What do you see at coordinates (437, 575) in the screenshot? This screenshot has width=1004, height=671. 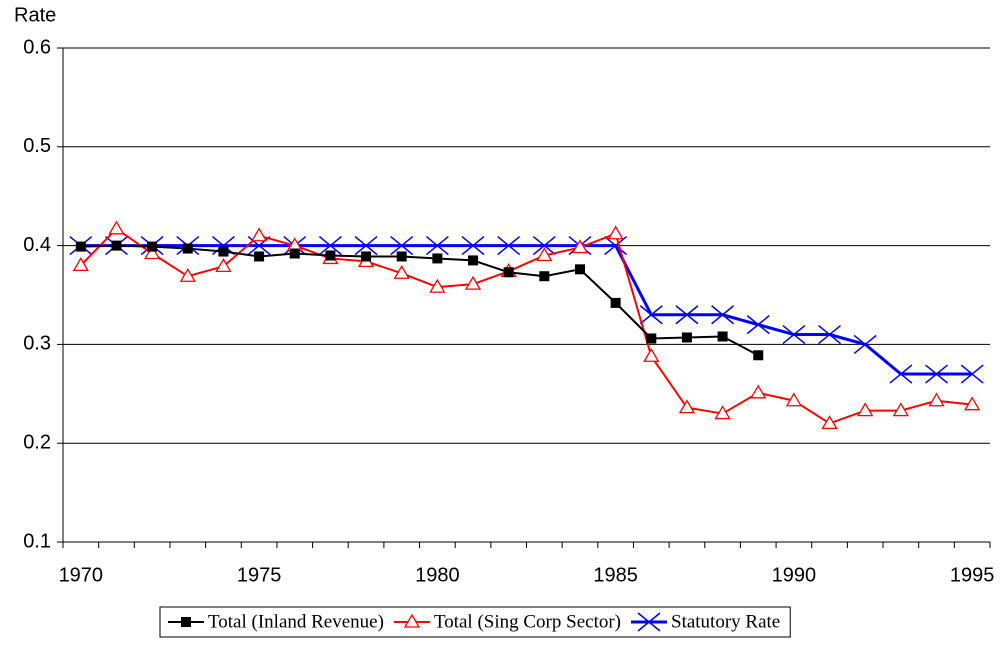 I see `x-tick-label: 1980` at bounding box center [437, 575].